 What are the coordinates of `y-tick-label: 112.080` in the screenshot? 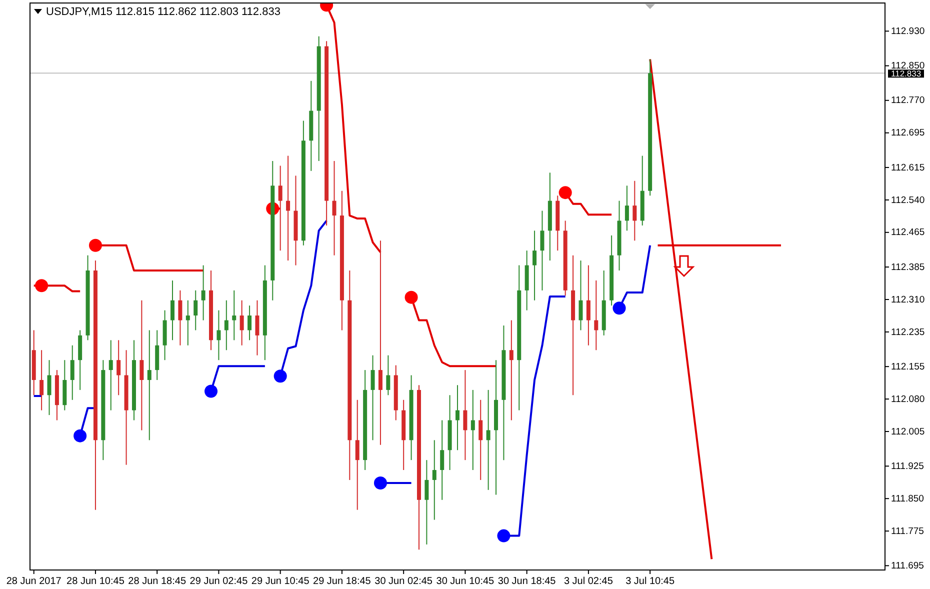 It's located at (908, 399).